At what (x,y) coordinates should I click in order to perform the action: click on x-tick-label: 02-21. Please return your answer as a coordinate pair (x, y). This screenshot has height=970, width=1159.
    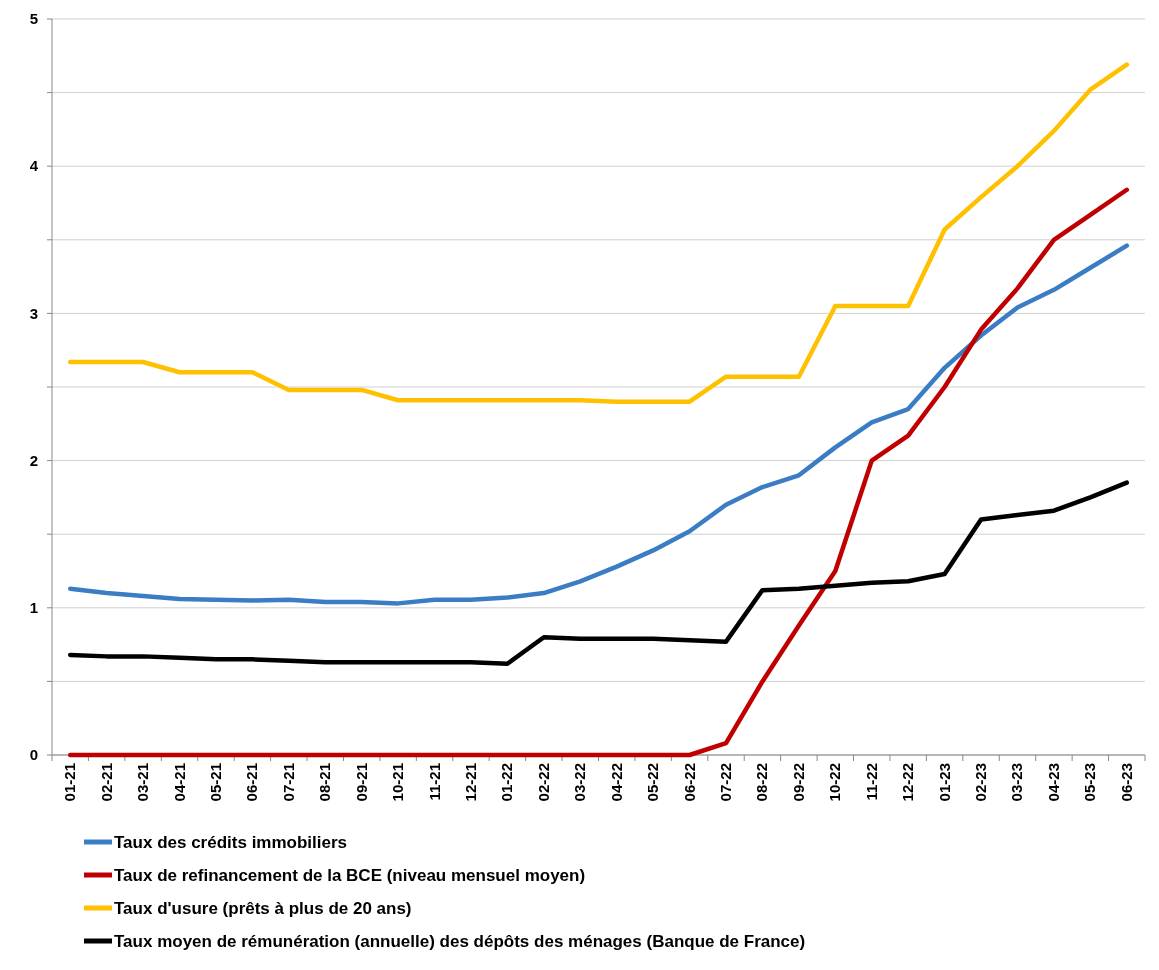
    Looking at the image, I should click on (106, 782).